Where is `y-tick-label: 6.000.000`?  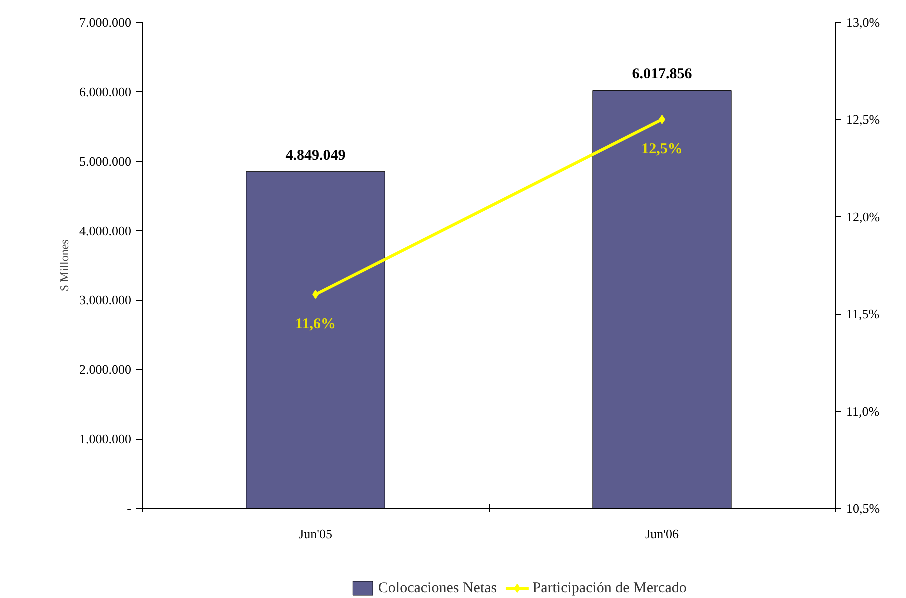
y-tick-label: 6.000.000 is located at coordinates (106, 92).